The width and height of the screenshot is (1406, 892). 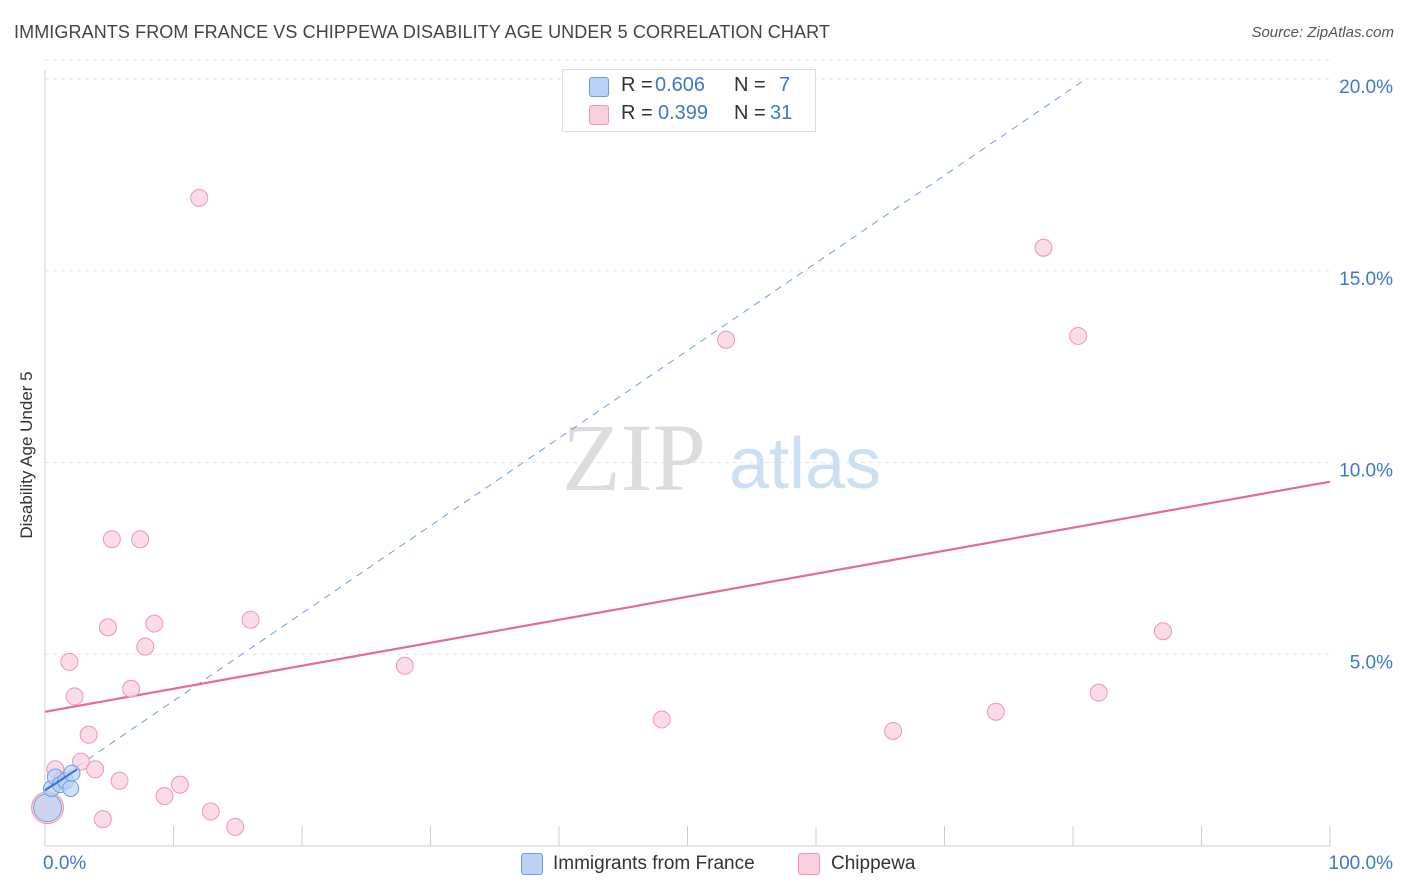 I want to click on legend-r-value-chippewa: 0.399, so click(x=683, y=113).